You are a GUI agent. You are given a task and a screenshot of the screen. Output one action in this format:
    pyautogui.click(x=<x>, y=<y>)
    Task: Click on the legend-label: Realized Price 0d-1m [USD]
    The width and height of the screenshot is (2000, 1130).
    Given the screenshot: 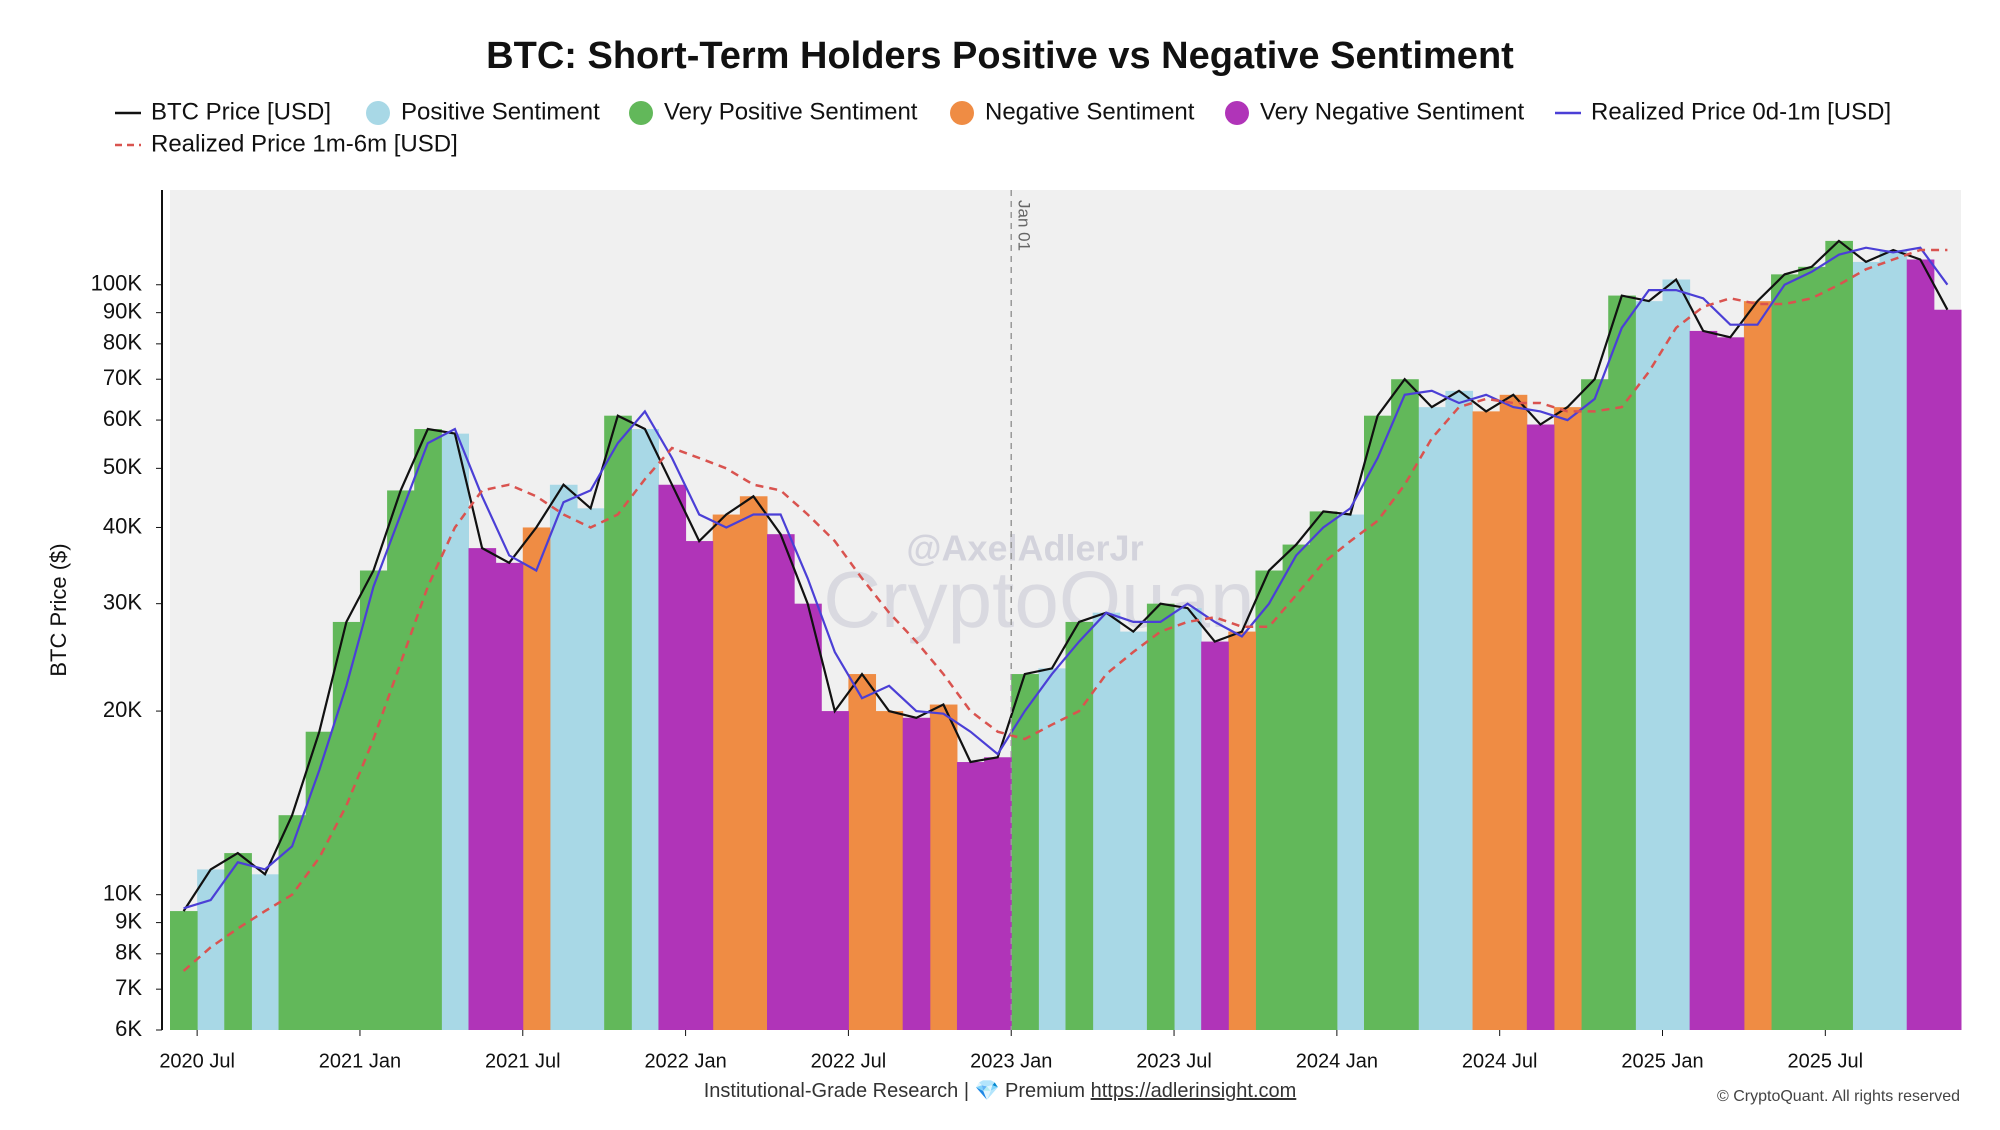 What is the action you would take?
    pyautogui.click(x=1741, y=111)
    